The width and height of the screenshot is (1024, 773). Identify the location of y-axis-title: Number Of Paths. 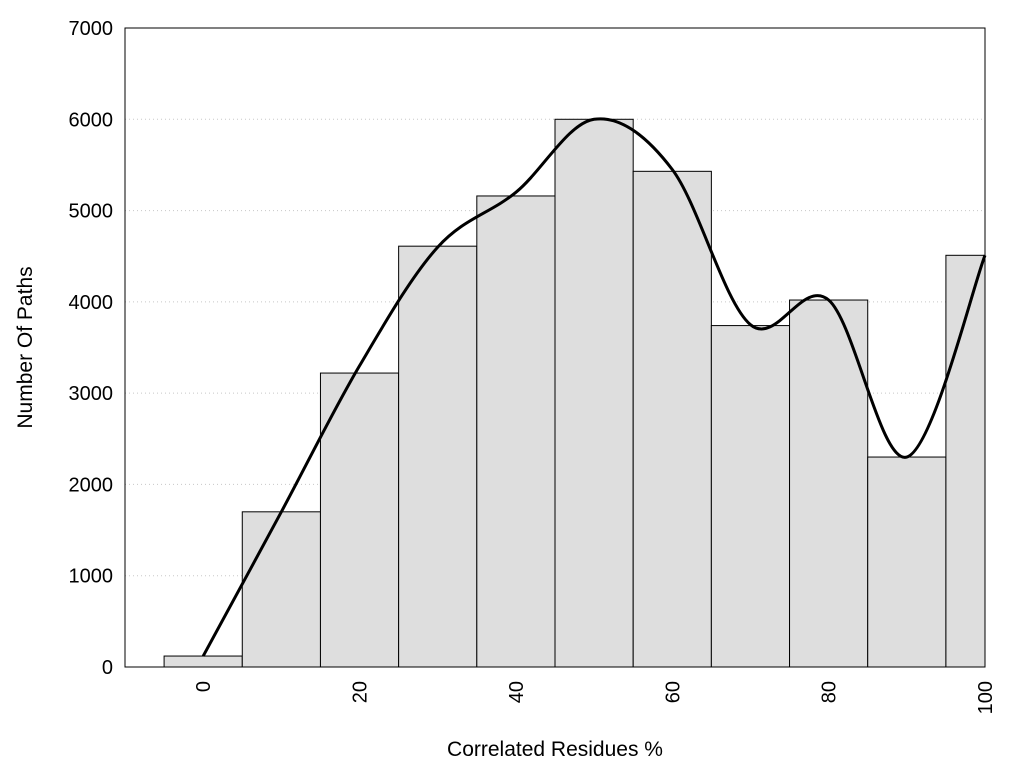
(25, 347).